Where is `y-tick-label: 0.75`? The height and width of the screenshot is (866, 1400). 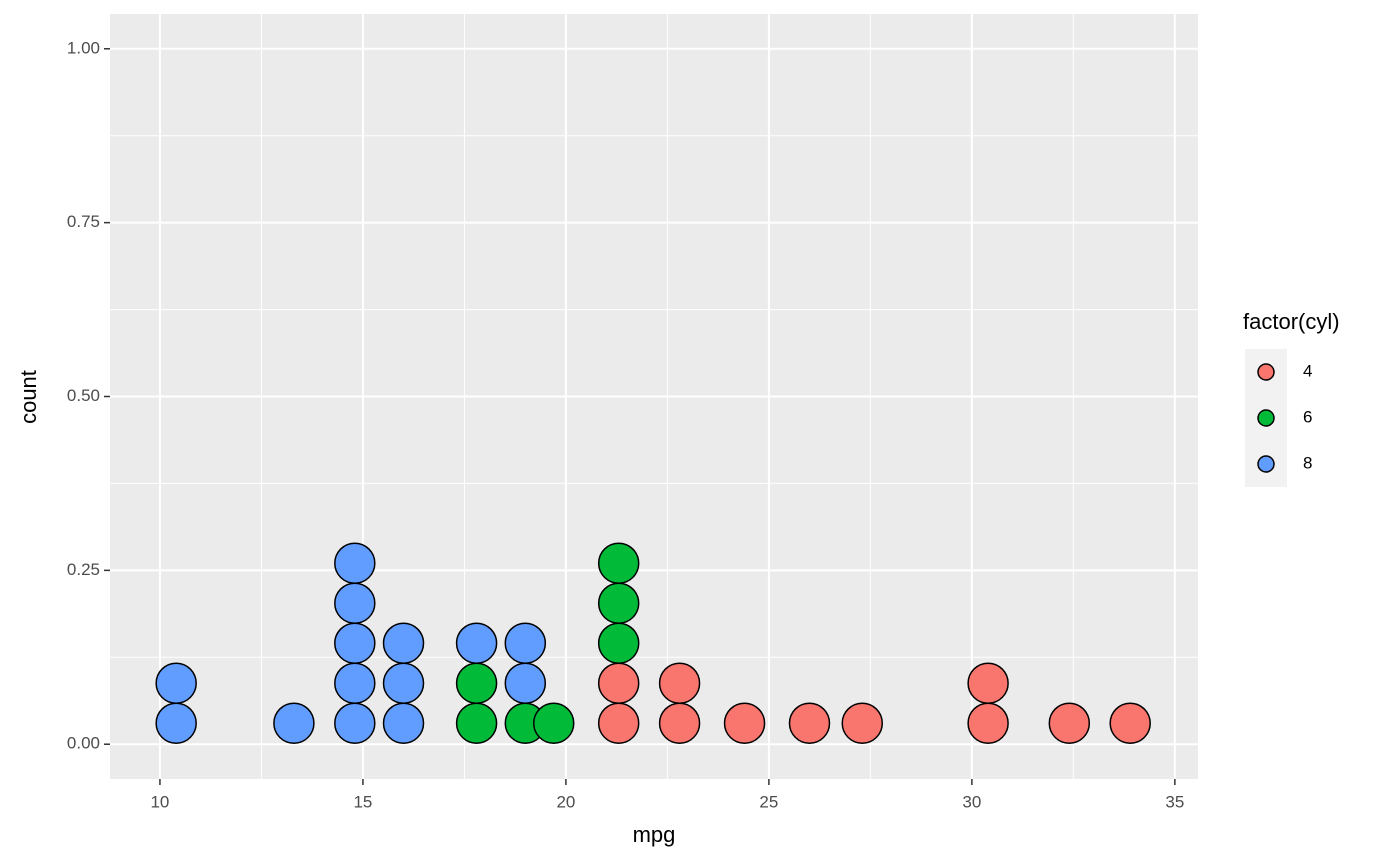
y-tick-label: 0.75 is located at coordinates (83, 221).